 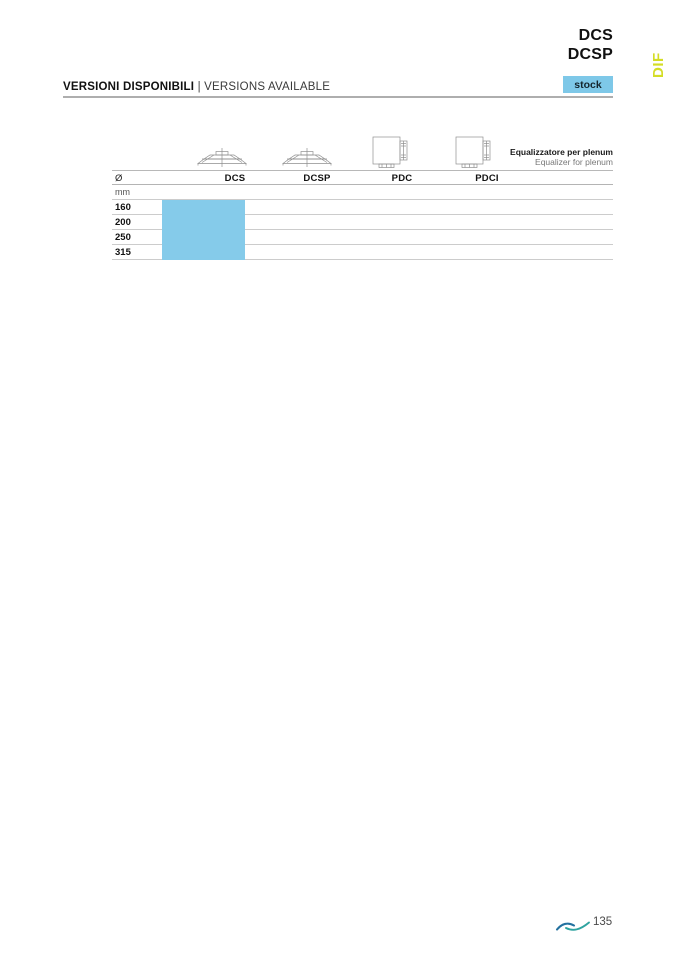 I want to click on chapter-tab-dif: DIF, so click(x=658, y=65).